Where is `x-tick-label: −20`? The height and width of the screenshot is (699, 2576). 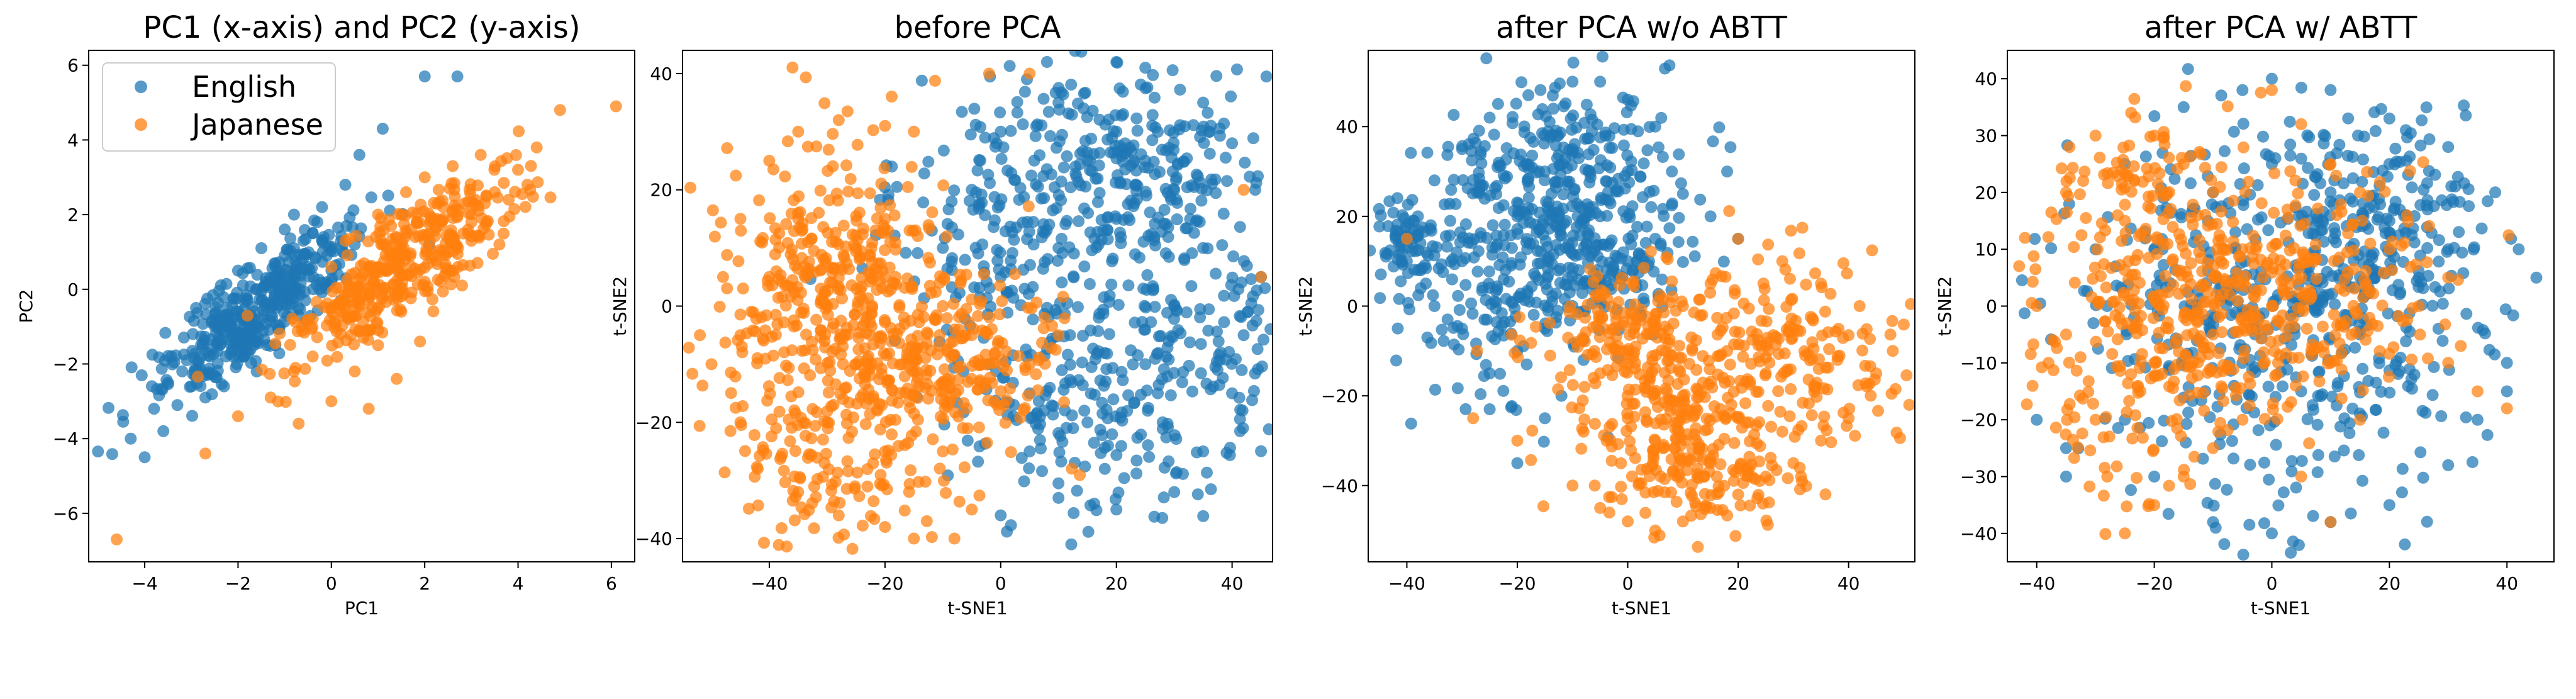
x-tick-label: −20 is located at coordinates (1517, 583).